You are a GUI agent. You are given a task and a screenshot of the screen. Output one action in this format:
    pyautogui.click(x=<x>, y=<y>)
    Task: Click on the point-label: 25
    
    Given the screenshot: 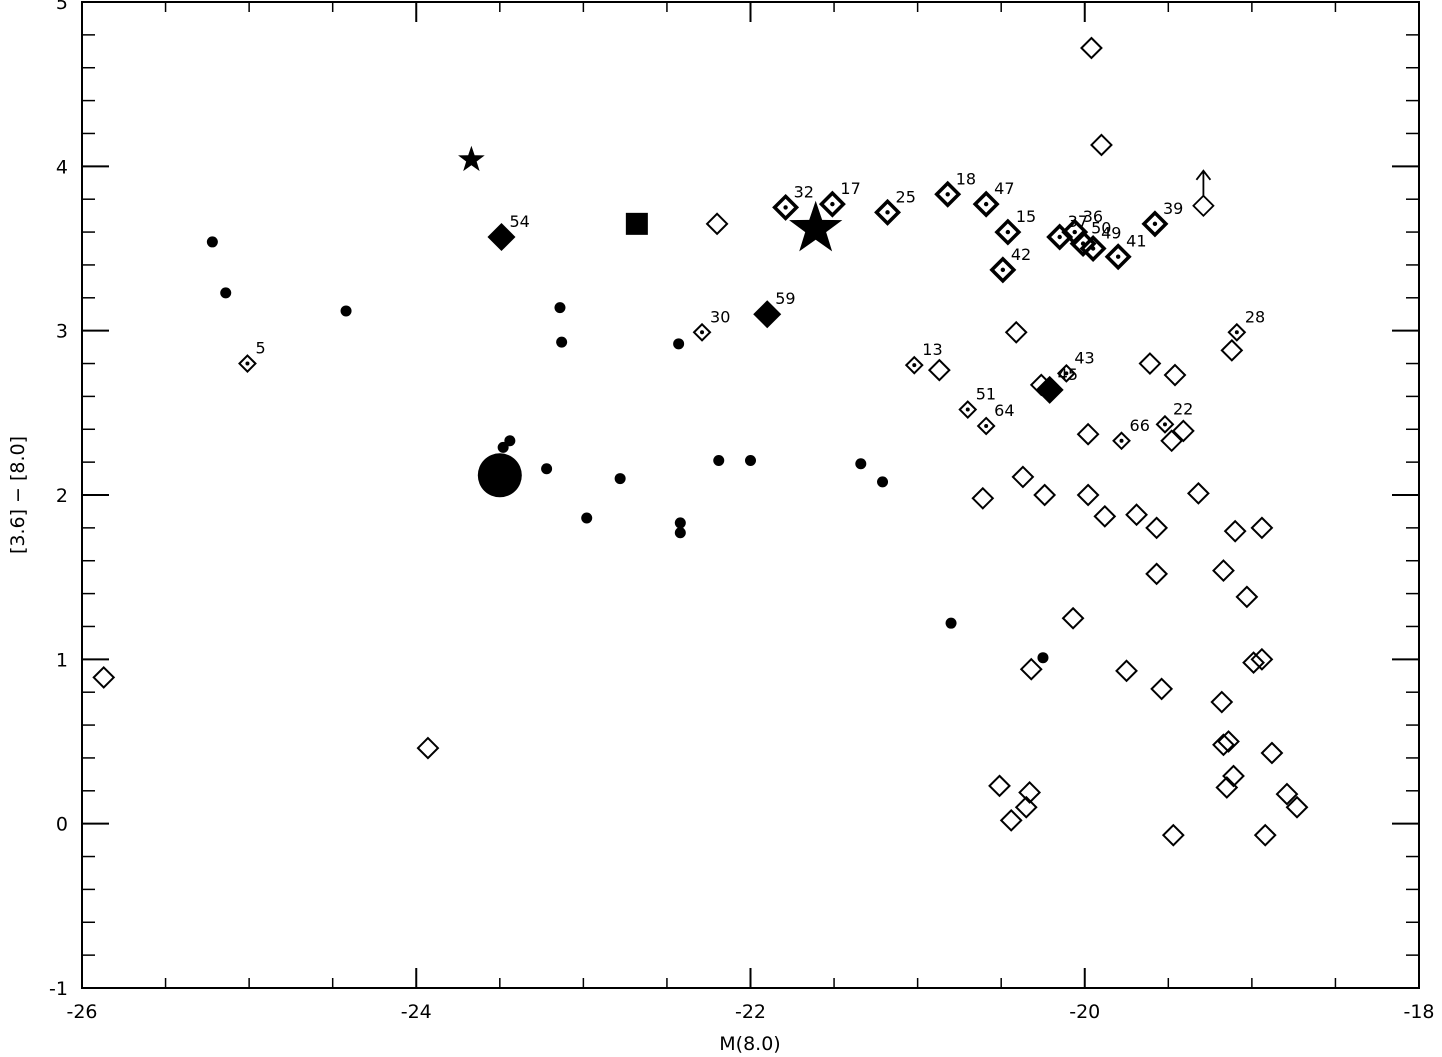 What is the action you would take?
    pyautogui.click(x=906, y=196)
    